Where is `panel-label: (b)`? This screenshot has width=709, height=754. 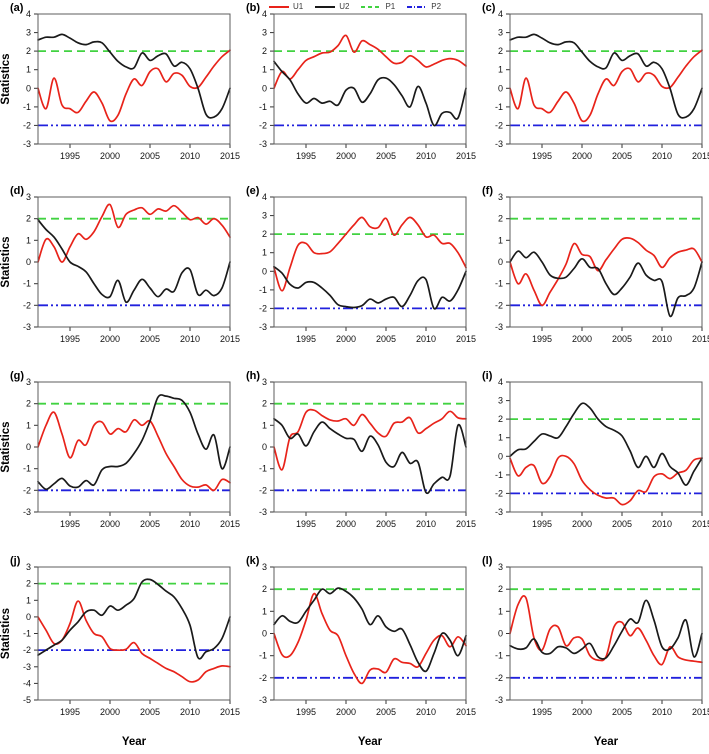 panel-label: (b) is located at coordinates (253, 8).